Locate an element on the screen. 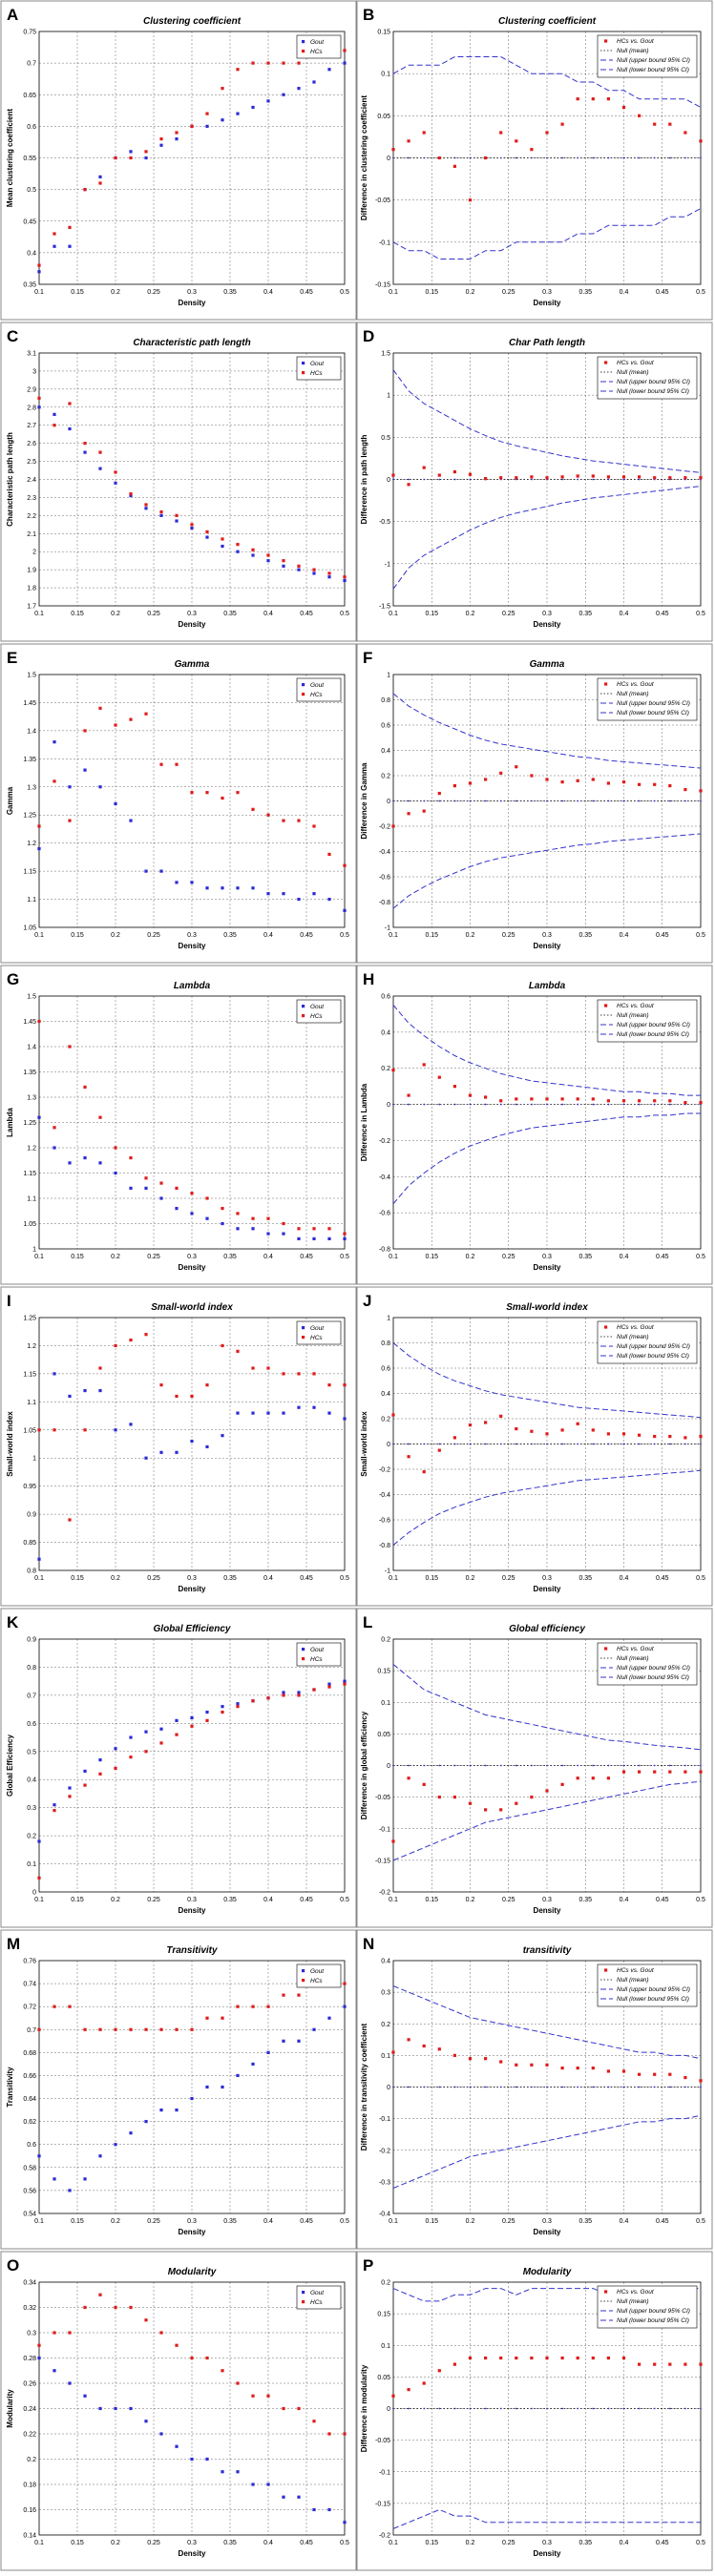 Image resolution: width=715 pixels, height=2576 pixels. x-tick-label: 0.4 is located at coordinates (268, 2543).